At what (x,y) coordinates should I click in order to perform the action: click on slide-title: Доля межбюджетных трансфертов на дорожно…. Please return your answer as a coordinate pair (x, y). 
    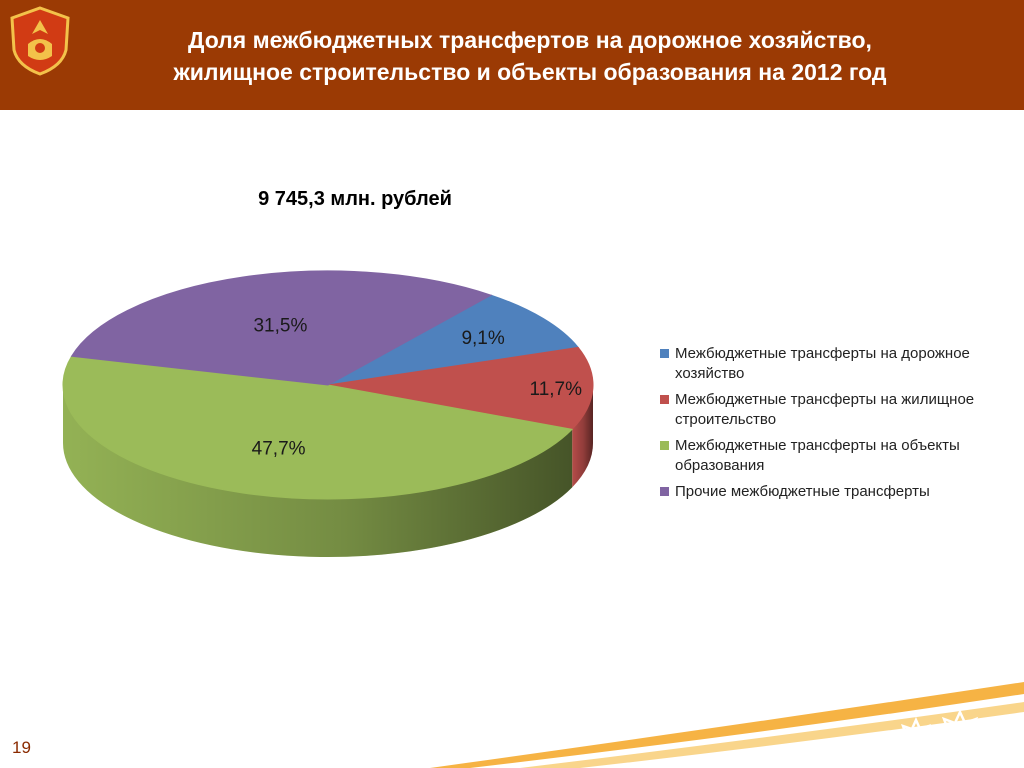
    Looking at the image, I should click on (530, 56).